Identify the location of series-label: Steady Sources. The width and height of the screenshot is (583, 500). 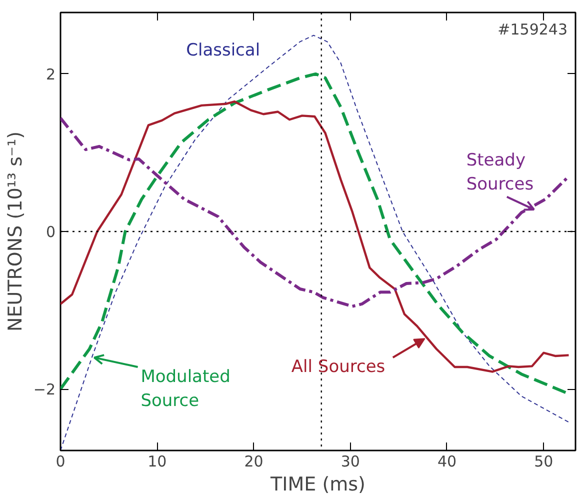
(500, 172).